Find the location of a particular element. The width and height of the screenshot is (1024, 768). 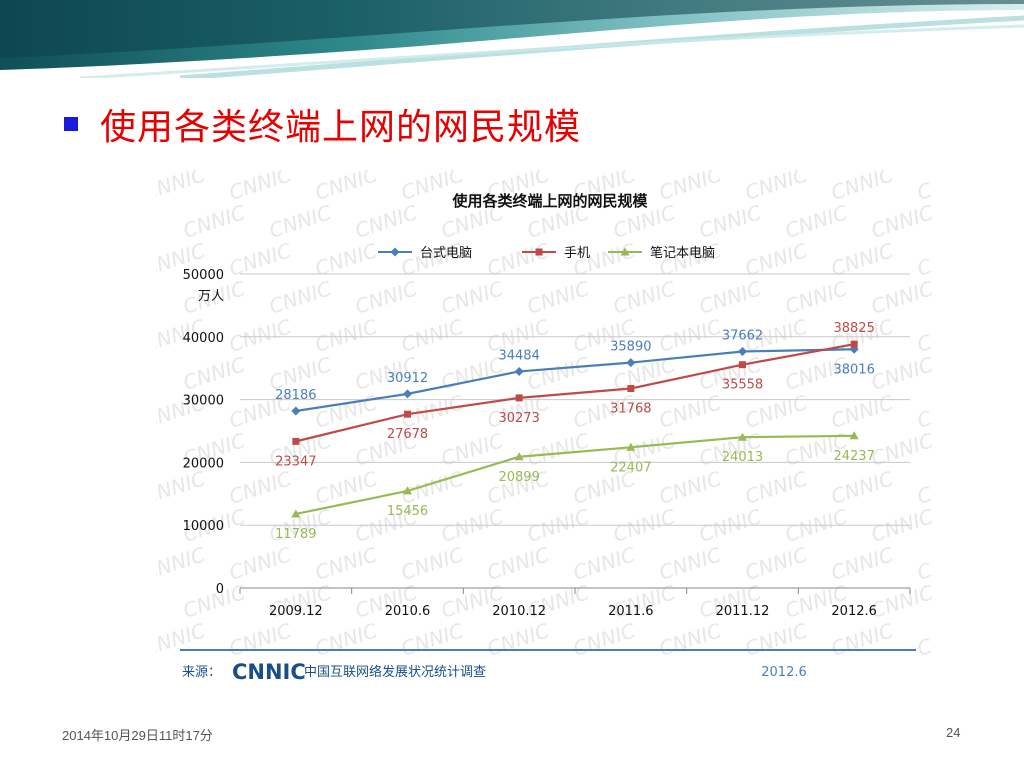

x-tick-label: 2010.6 is located at coordinates (408, 611).